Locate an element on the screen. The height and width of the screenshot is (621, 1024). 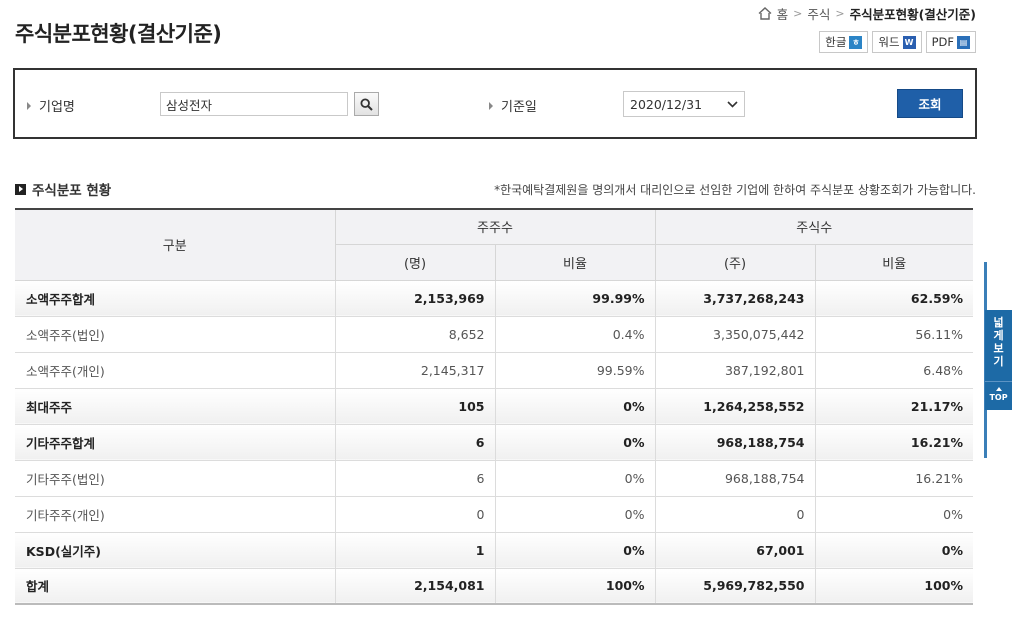
table-subheader-row: (명) 비율 (주) 비율 is located at coordinates (494, 262).